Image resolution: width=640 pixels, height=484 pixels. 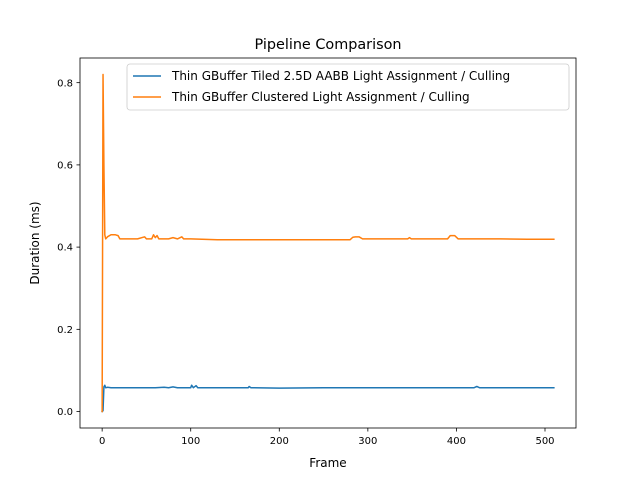 I want to click on y-axis: 0.0 0.2 0.4 0.6 0.8, so click(x=68, y=248).